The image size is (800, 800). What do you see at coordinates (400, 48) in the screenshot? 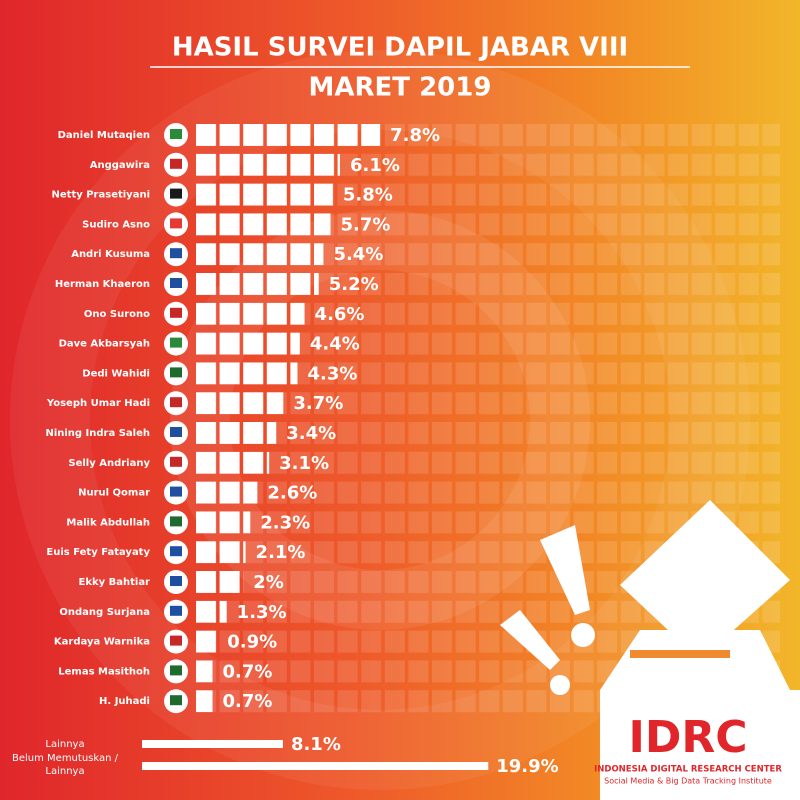
I see `chart-title: HASIL SURVEI DAPIL JABAR VIII` at bounding box center [400, 48].